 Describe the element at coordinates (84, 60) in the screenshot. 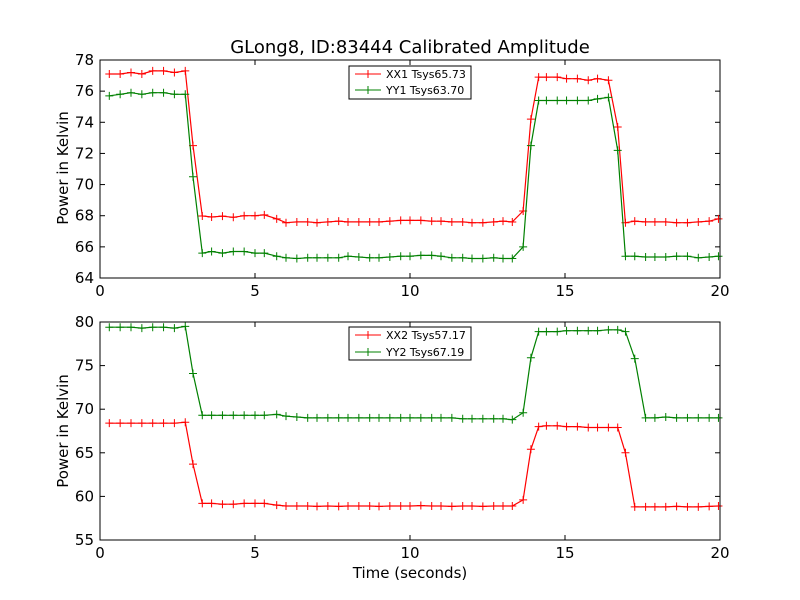

I see `top-y-tick-label: 78` at that location.